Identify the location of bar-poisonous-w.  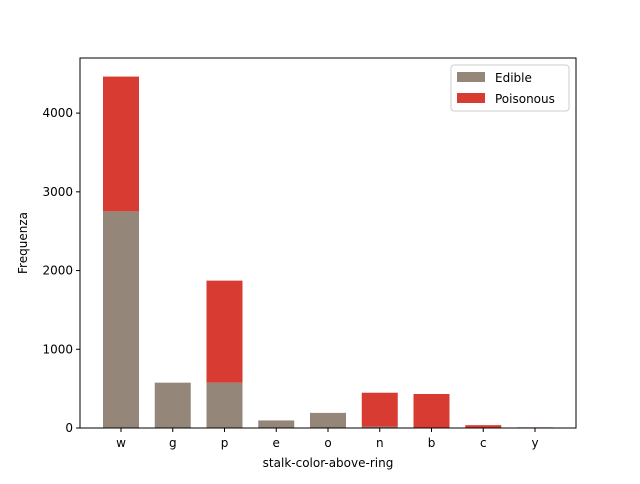
(121, 144).